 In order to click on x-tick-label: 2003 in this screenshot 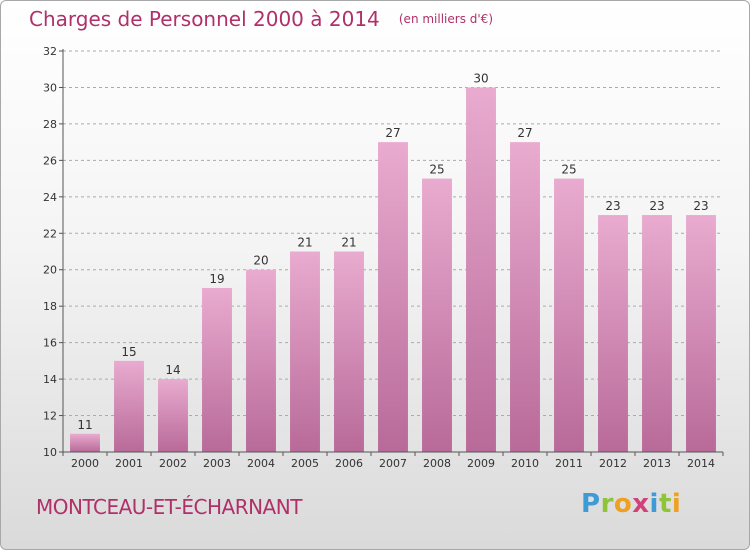, I will do `click(217, 463)`.